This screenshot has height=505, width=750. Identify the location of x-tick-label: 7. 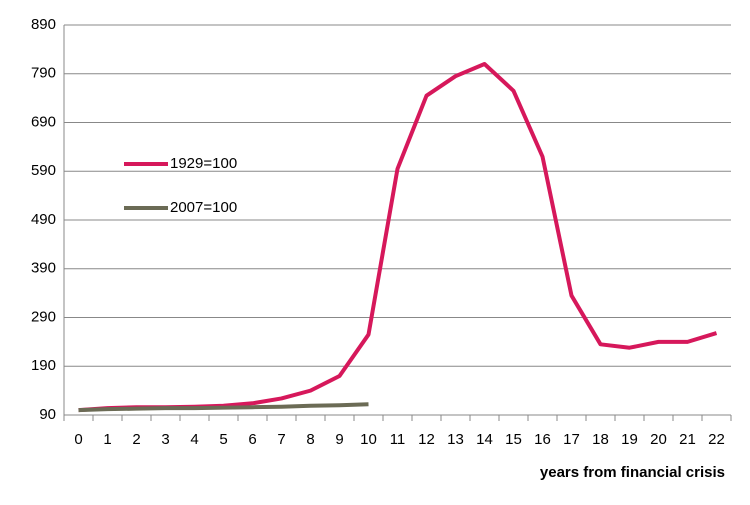
(281, 439).